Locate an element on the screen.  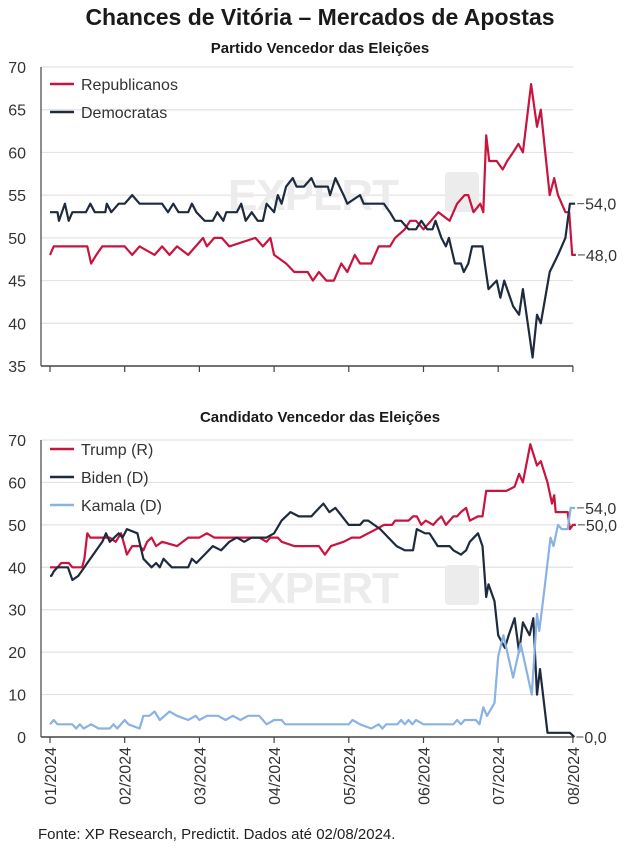
legend-label: Democratas is located at coordinates (124, 113).